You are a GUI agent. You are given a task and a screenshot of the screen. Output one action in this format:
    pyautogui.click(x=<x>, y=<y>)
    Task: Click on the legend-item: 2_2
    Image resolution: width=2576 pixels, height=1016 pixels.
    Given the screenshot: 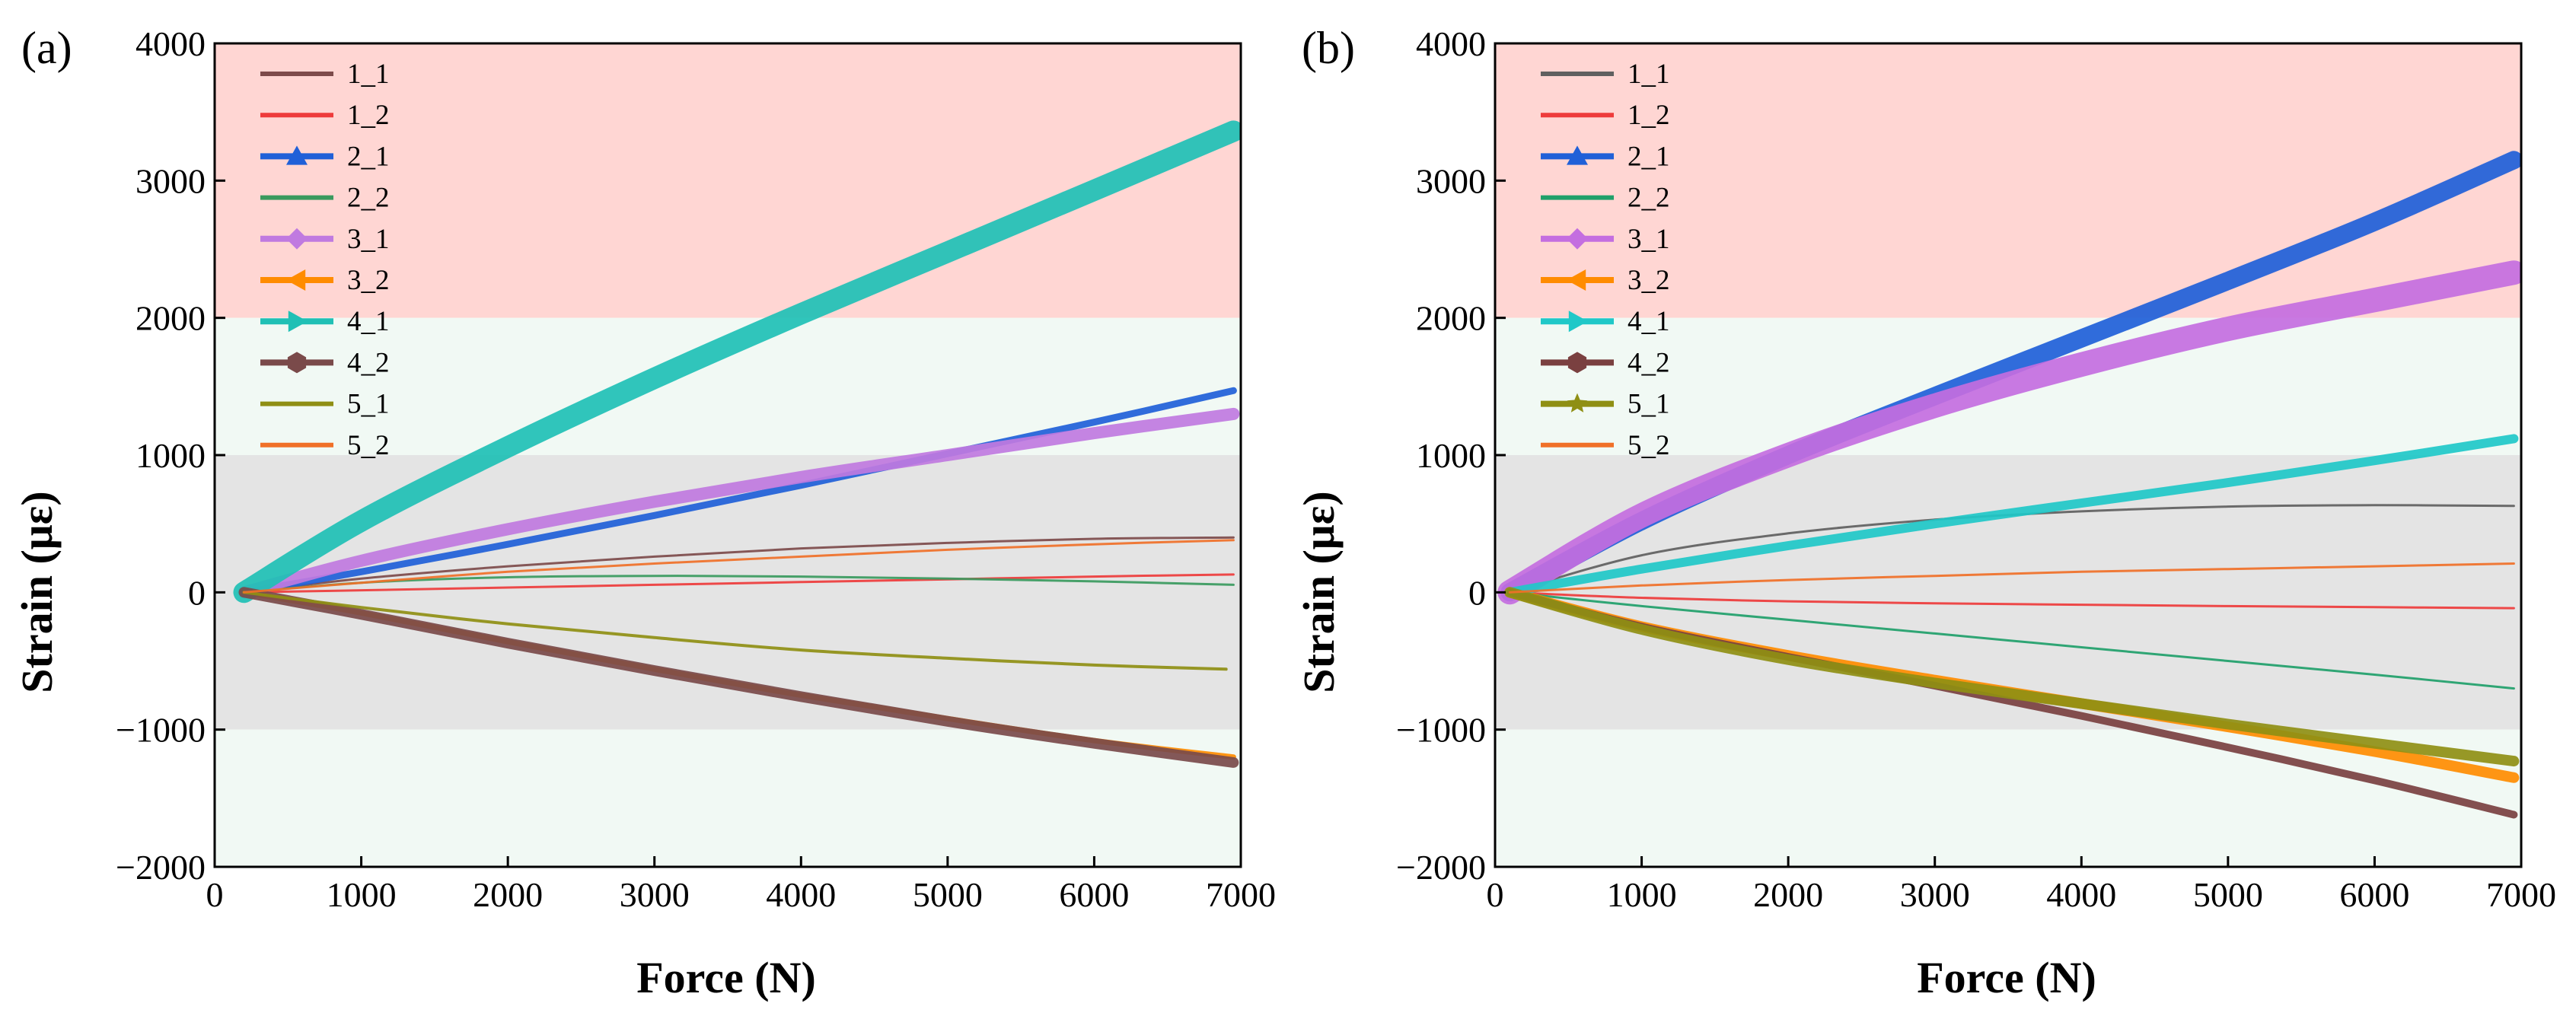 What is the action you would take?
    pyautogui.click(x=325, y=198)
    